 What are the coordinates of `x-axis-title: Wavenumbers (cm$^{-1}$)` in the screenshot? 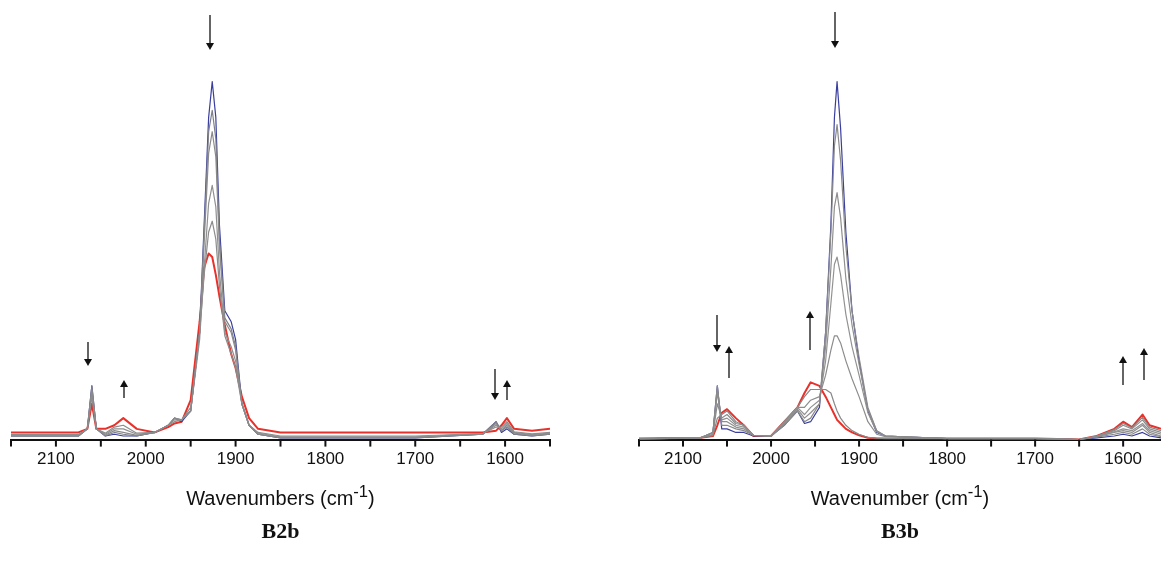 It's located at (280, 496).